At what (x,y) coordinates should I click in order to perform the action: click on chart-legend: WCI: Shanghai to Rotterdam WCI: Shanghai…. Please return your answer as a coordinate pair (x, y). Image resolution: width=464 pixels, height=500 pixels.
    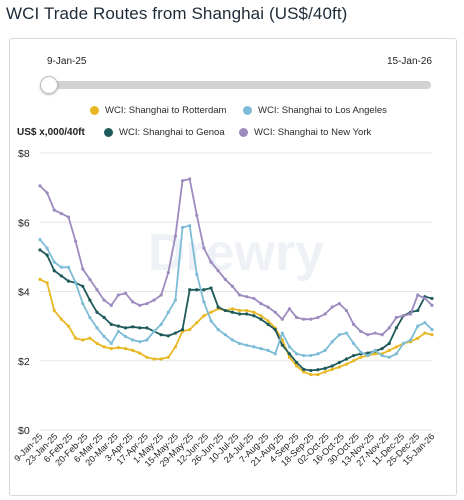
    Looking at the image, I should click on (232, 123).